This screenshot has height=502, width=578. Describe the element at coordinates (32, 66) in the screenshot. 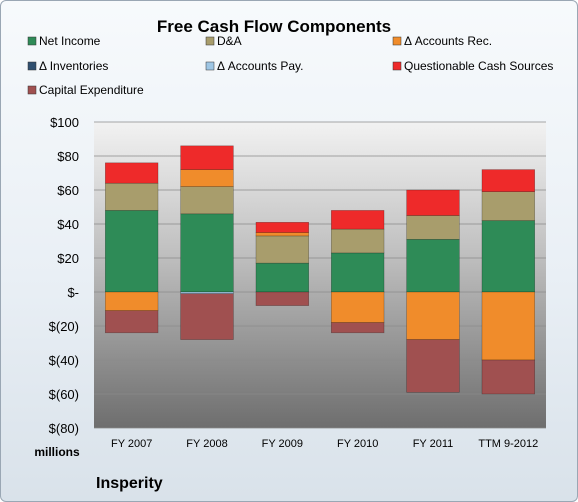

I see `legend-swatch-delta-inventories` at that location.